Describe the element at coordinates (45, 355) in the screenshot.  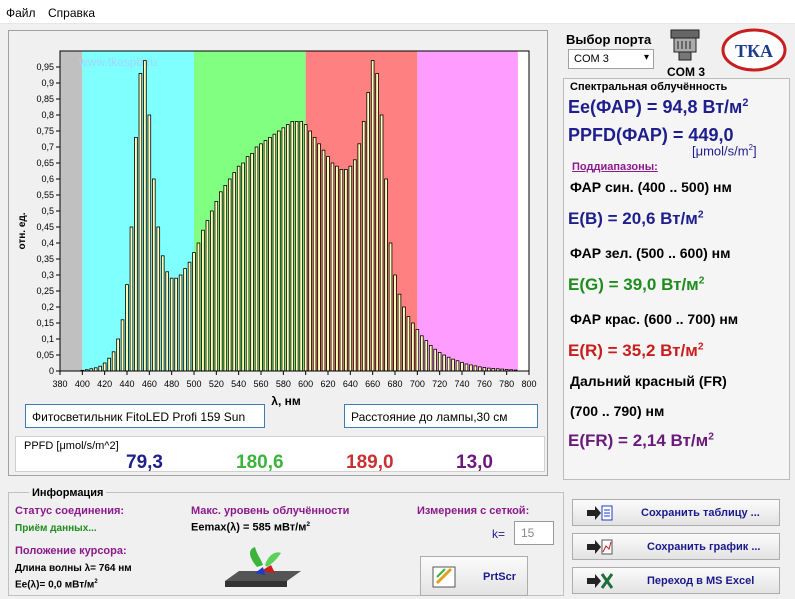
I see `y-tick-label: 0,05` at that location.